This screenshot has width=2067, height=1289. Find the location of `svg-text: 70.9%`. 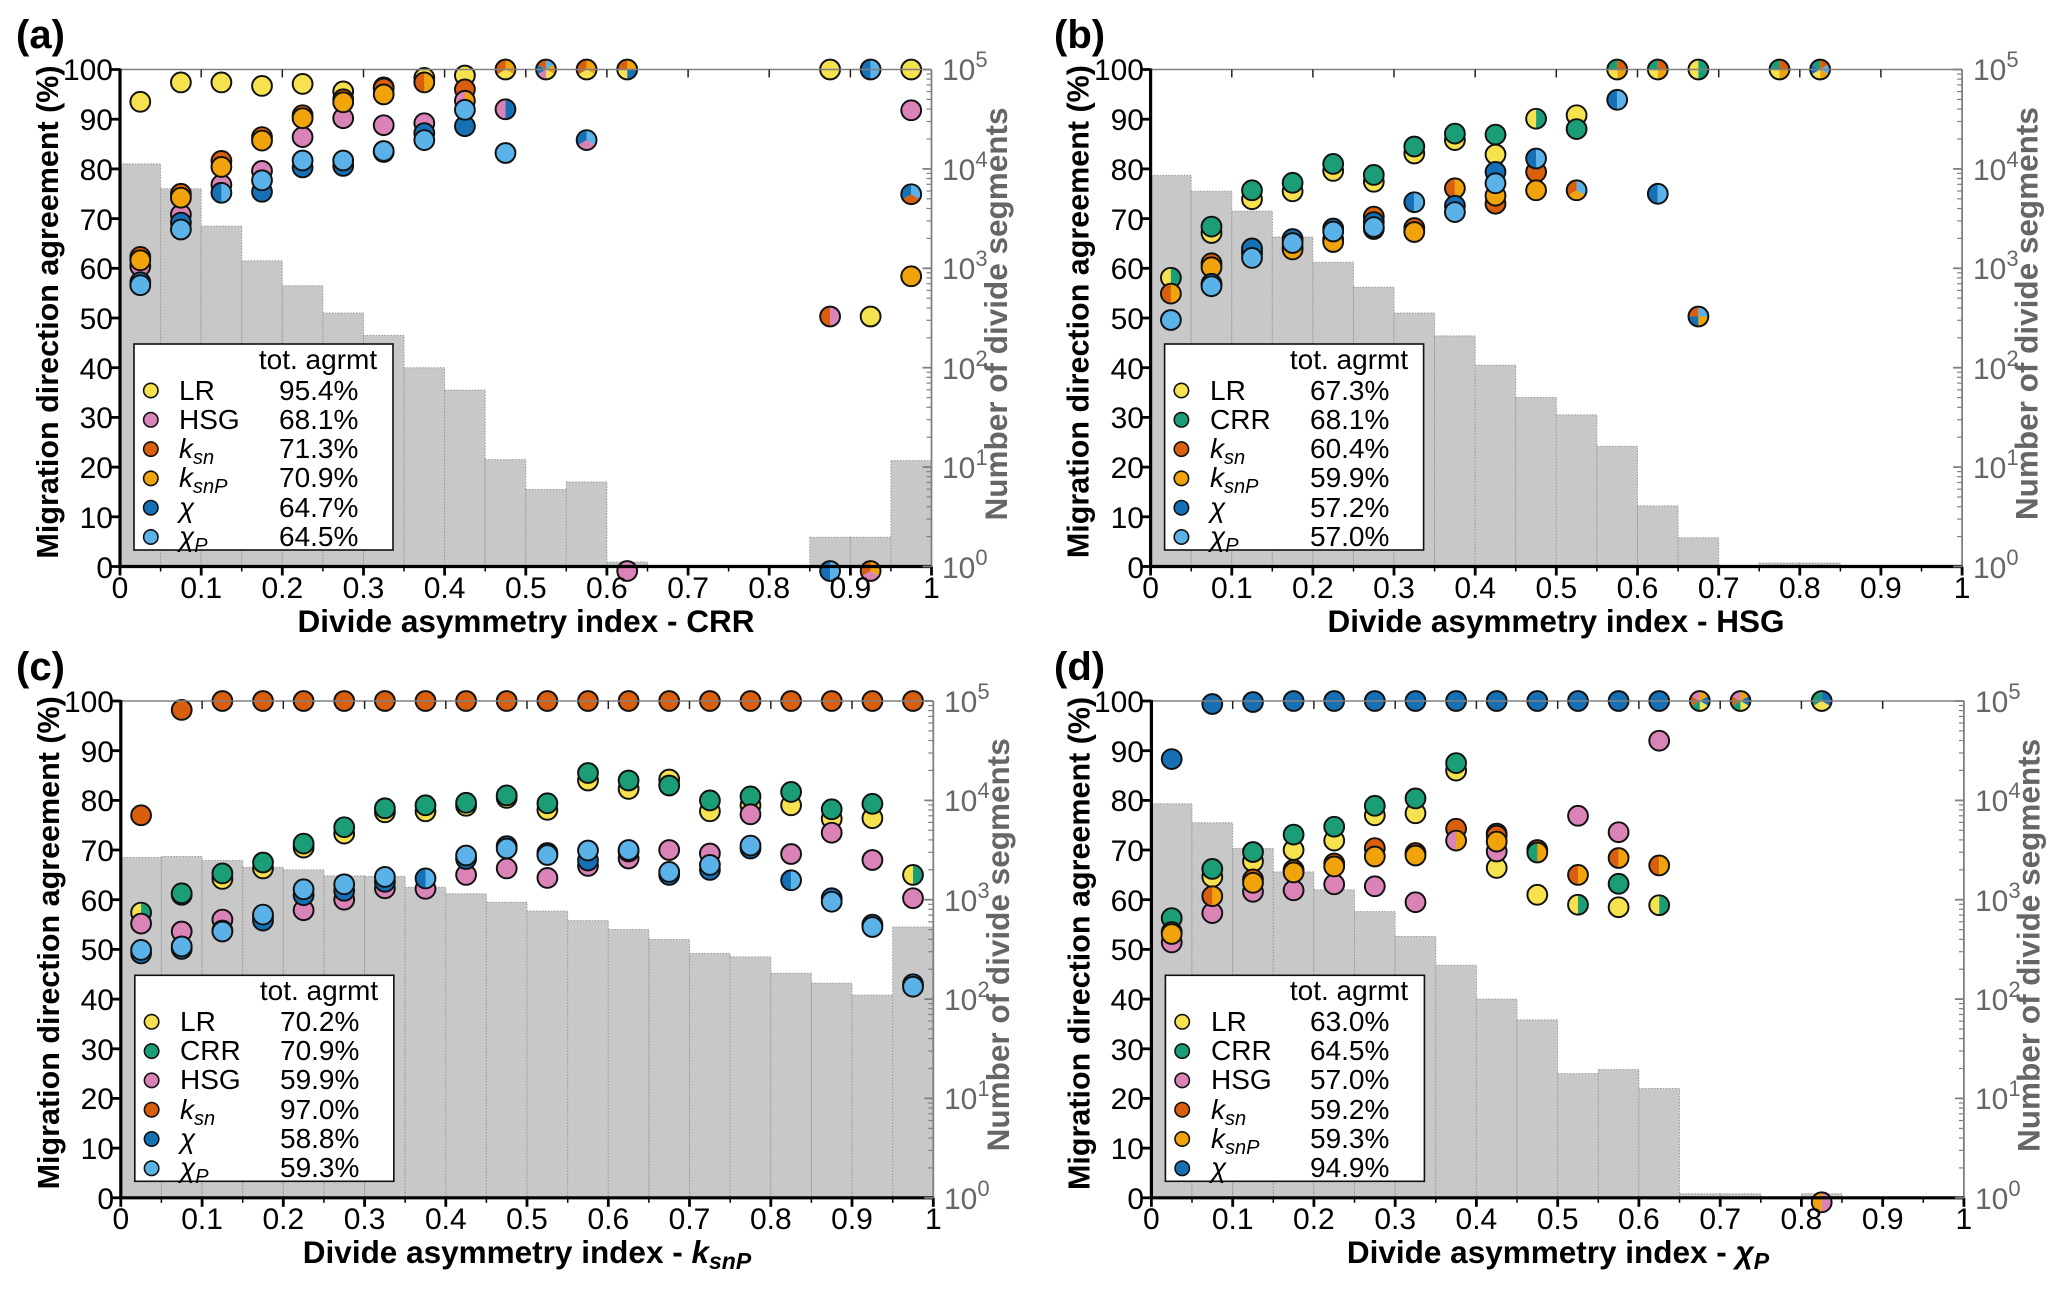

svg-text: 70.9% is located at coordinates (318, 477).